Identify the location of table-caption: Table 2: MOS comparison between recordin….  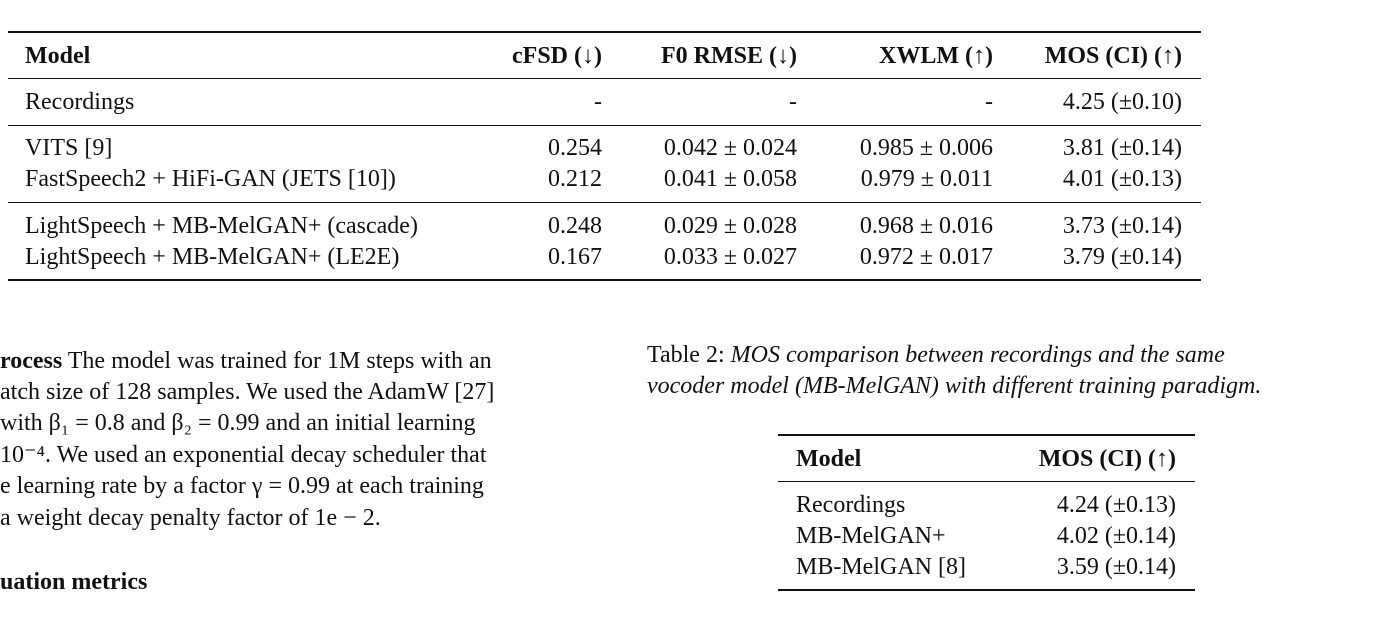
(987, 371).